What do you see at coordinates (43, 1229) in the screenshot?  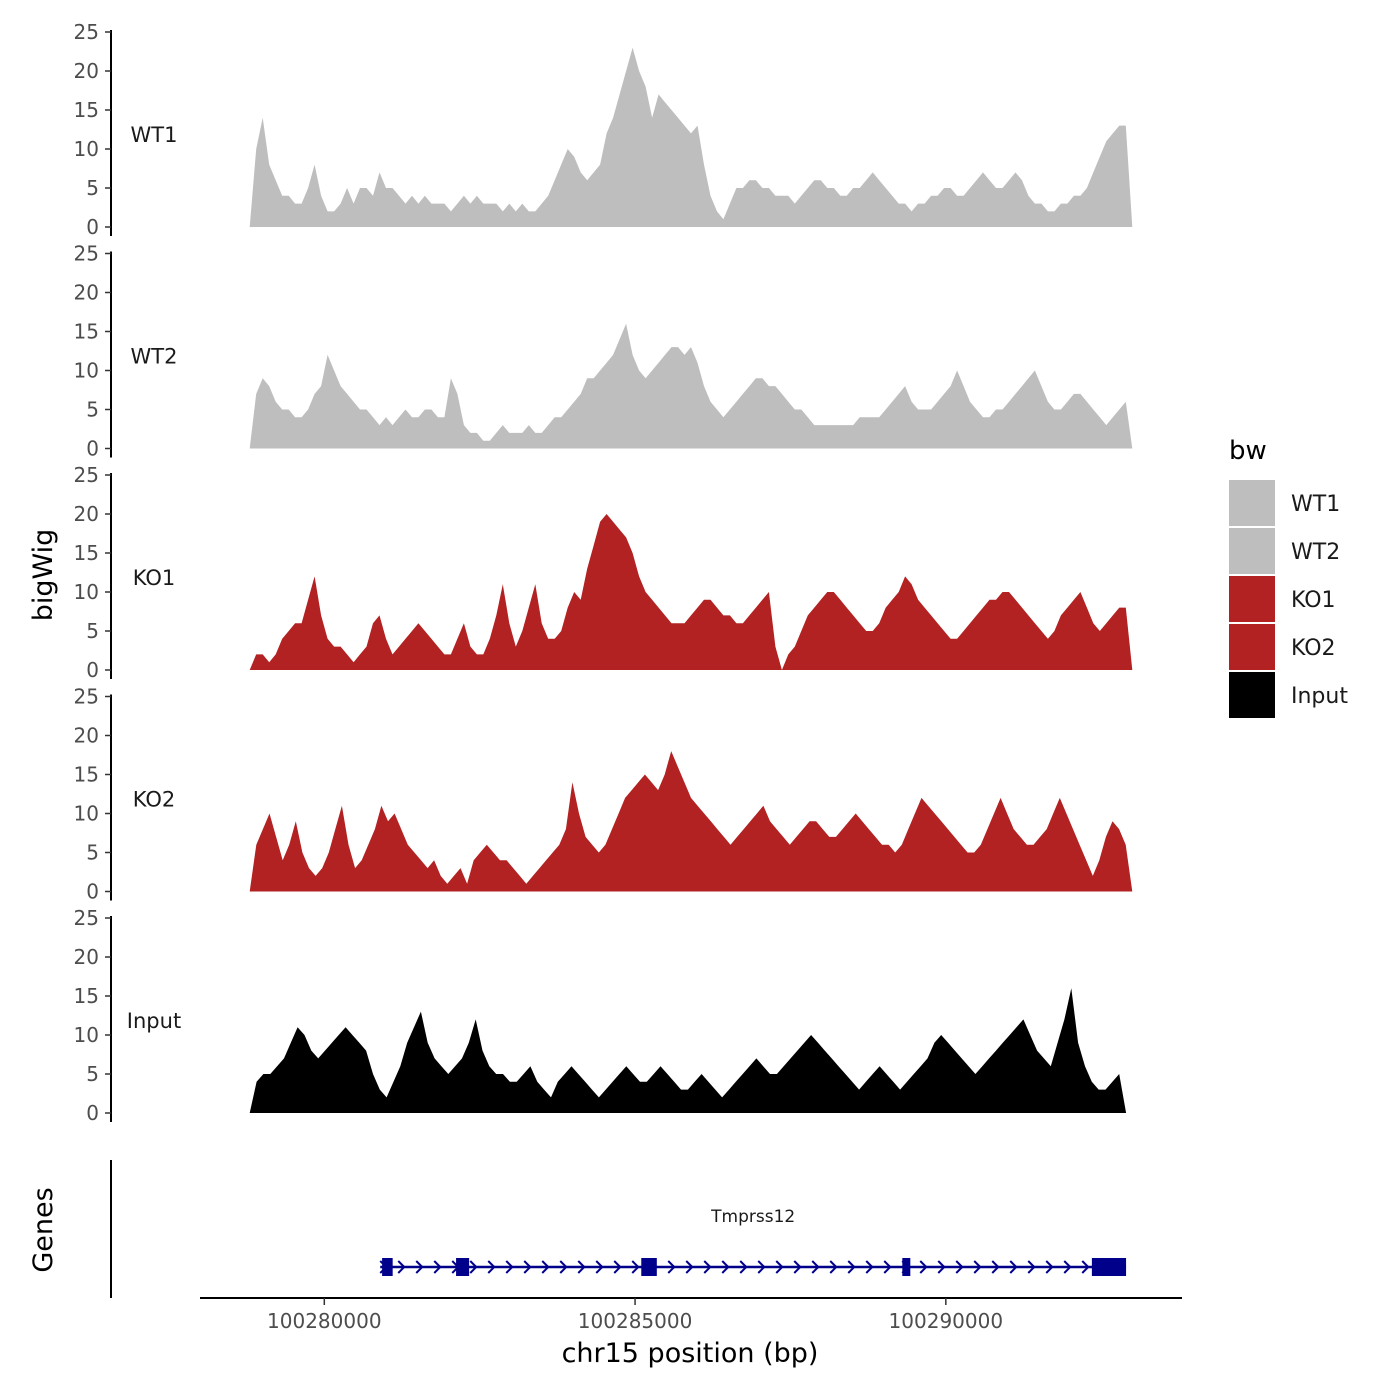 I see `gene-panel-title: Genes` at bounding box center [43, 1229].